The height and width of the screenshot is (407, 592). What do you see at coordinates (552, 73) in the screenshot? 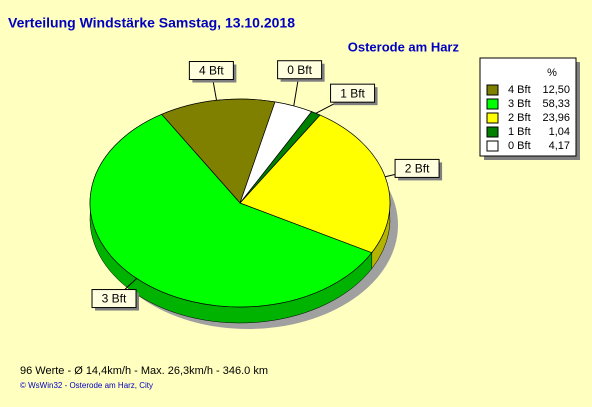
I see `legend-title: %` at bounding box center [552, 73].